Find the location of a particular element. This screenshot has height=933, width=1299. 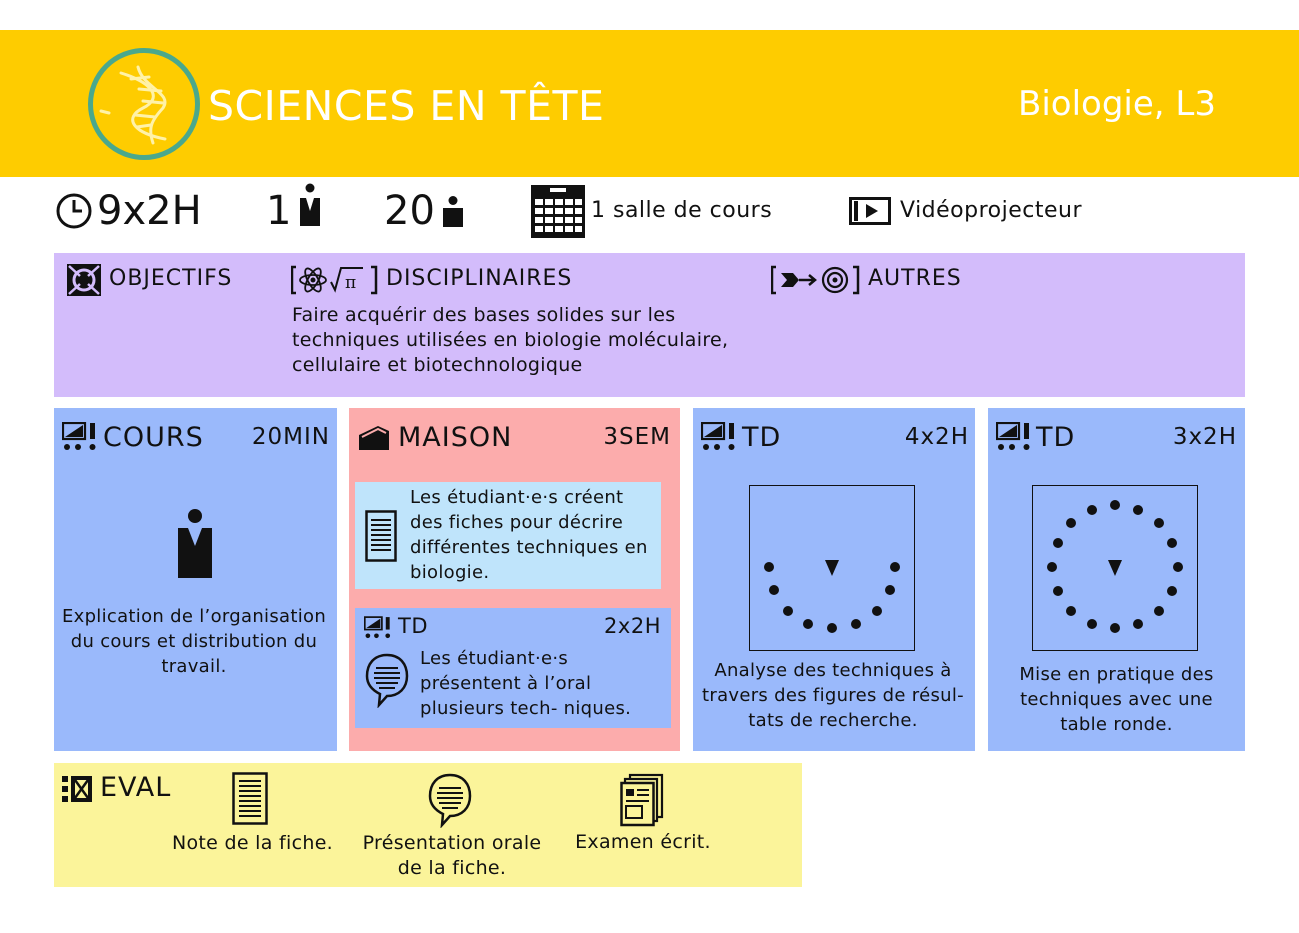

exam-papers-icon is located at coordinates (642, 800).